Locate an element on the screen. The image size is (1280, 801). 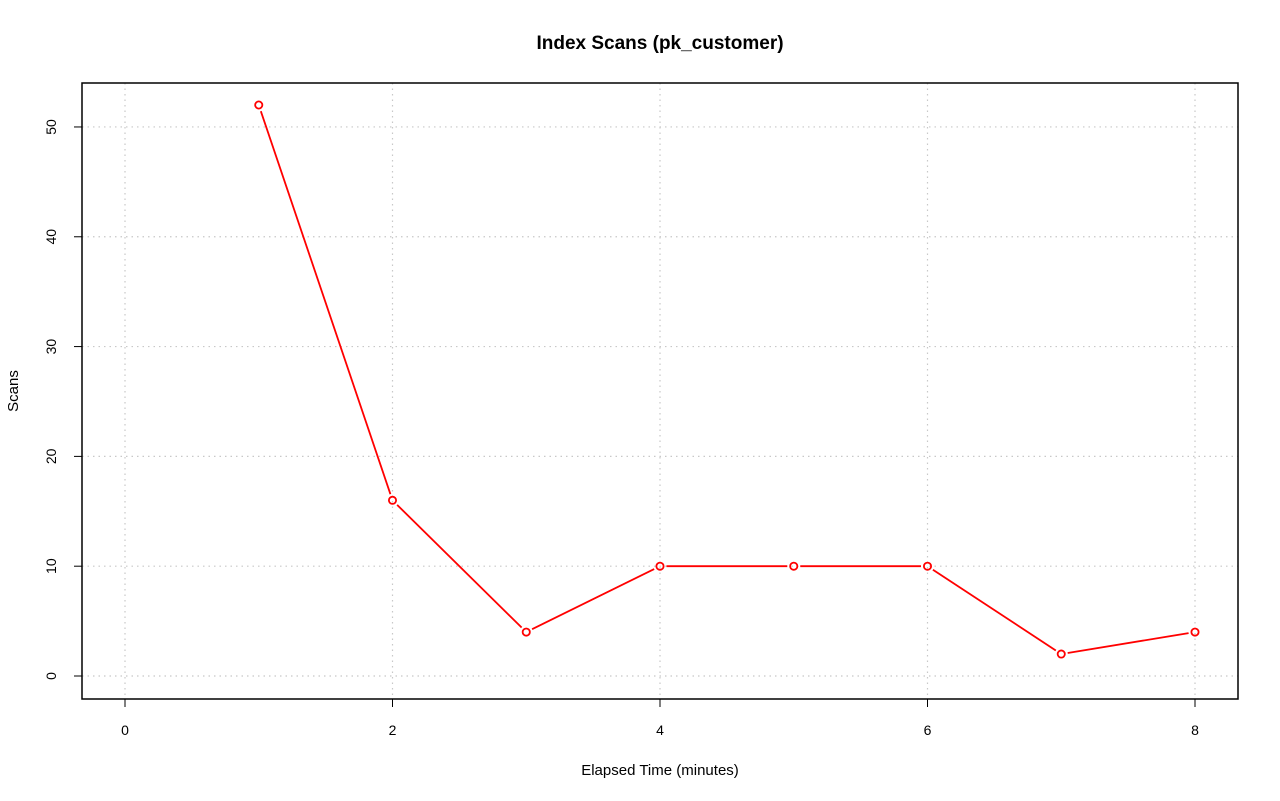
y-tick-label: 0 is located at coordinates (51, 676).